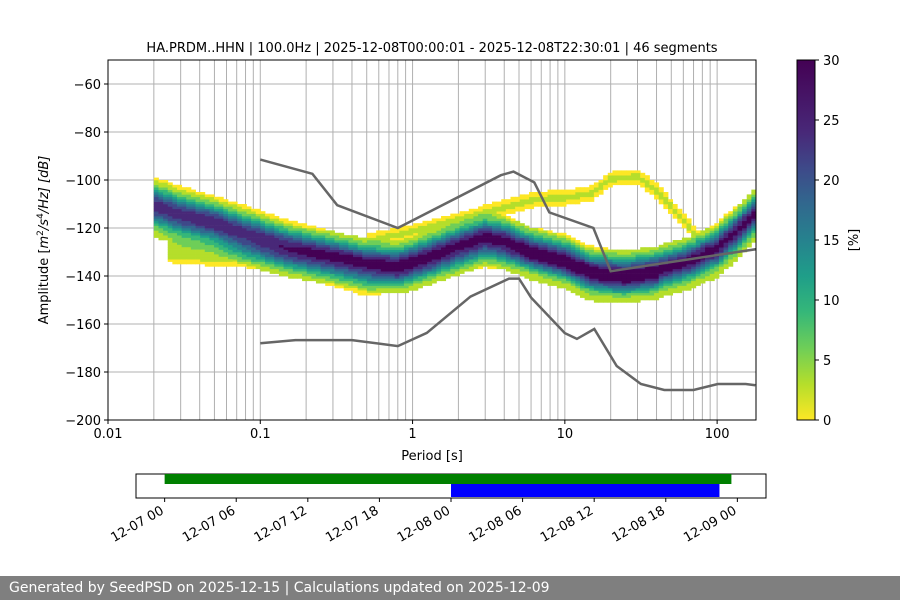 This screenshot has width=900, height=600. I want to click on timeline-tick-label: 12-08 12, so click(567, 524).